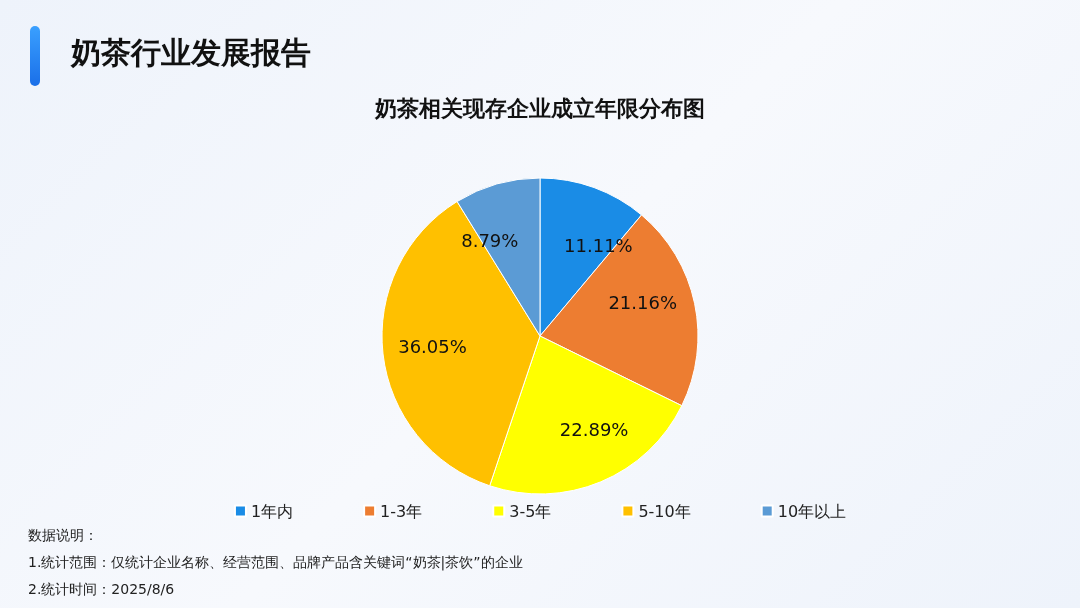  I want to click on text: 1.统计范围：仅统计企业名称、经营范围、品牌产品含关键词“奶茶|茶饮”的企业, so click(275, 562).